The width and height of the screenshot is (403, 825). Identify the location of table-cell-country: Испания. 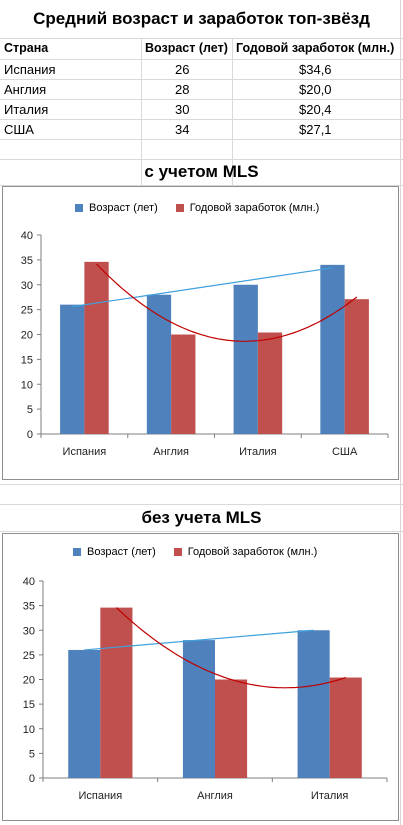
(30, 69).